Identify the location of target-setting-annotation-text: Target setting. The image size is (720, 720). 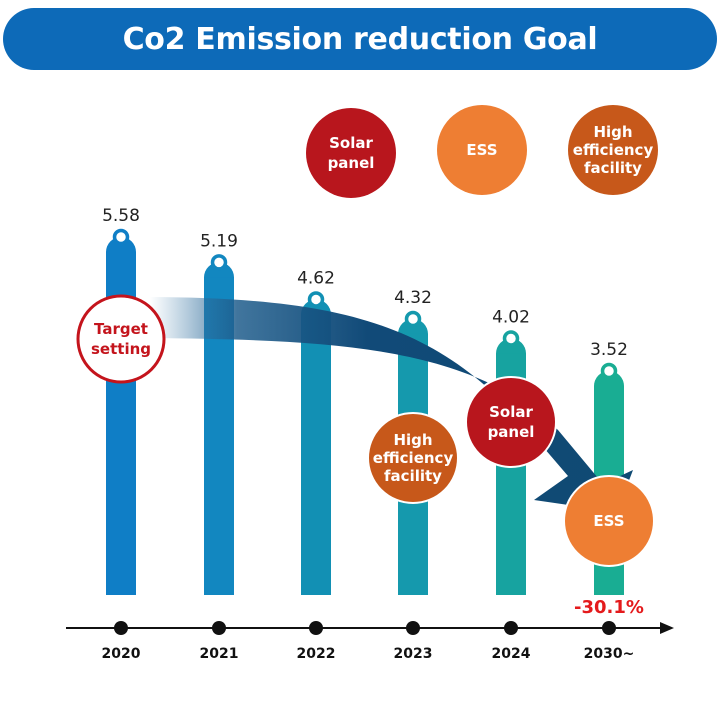
(121, 339).